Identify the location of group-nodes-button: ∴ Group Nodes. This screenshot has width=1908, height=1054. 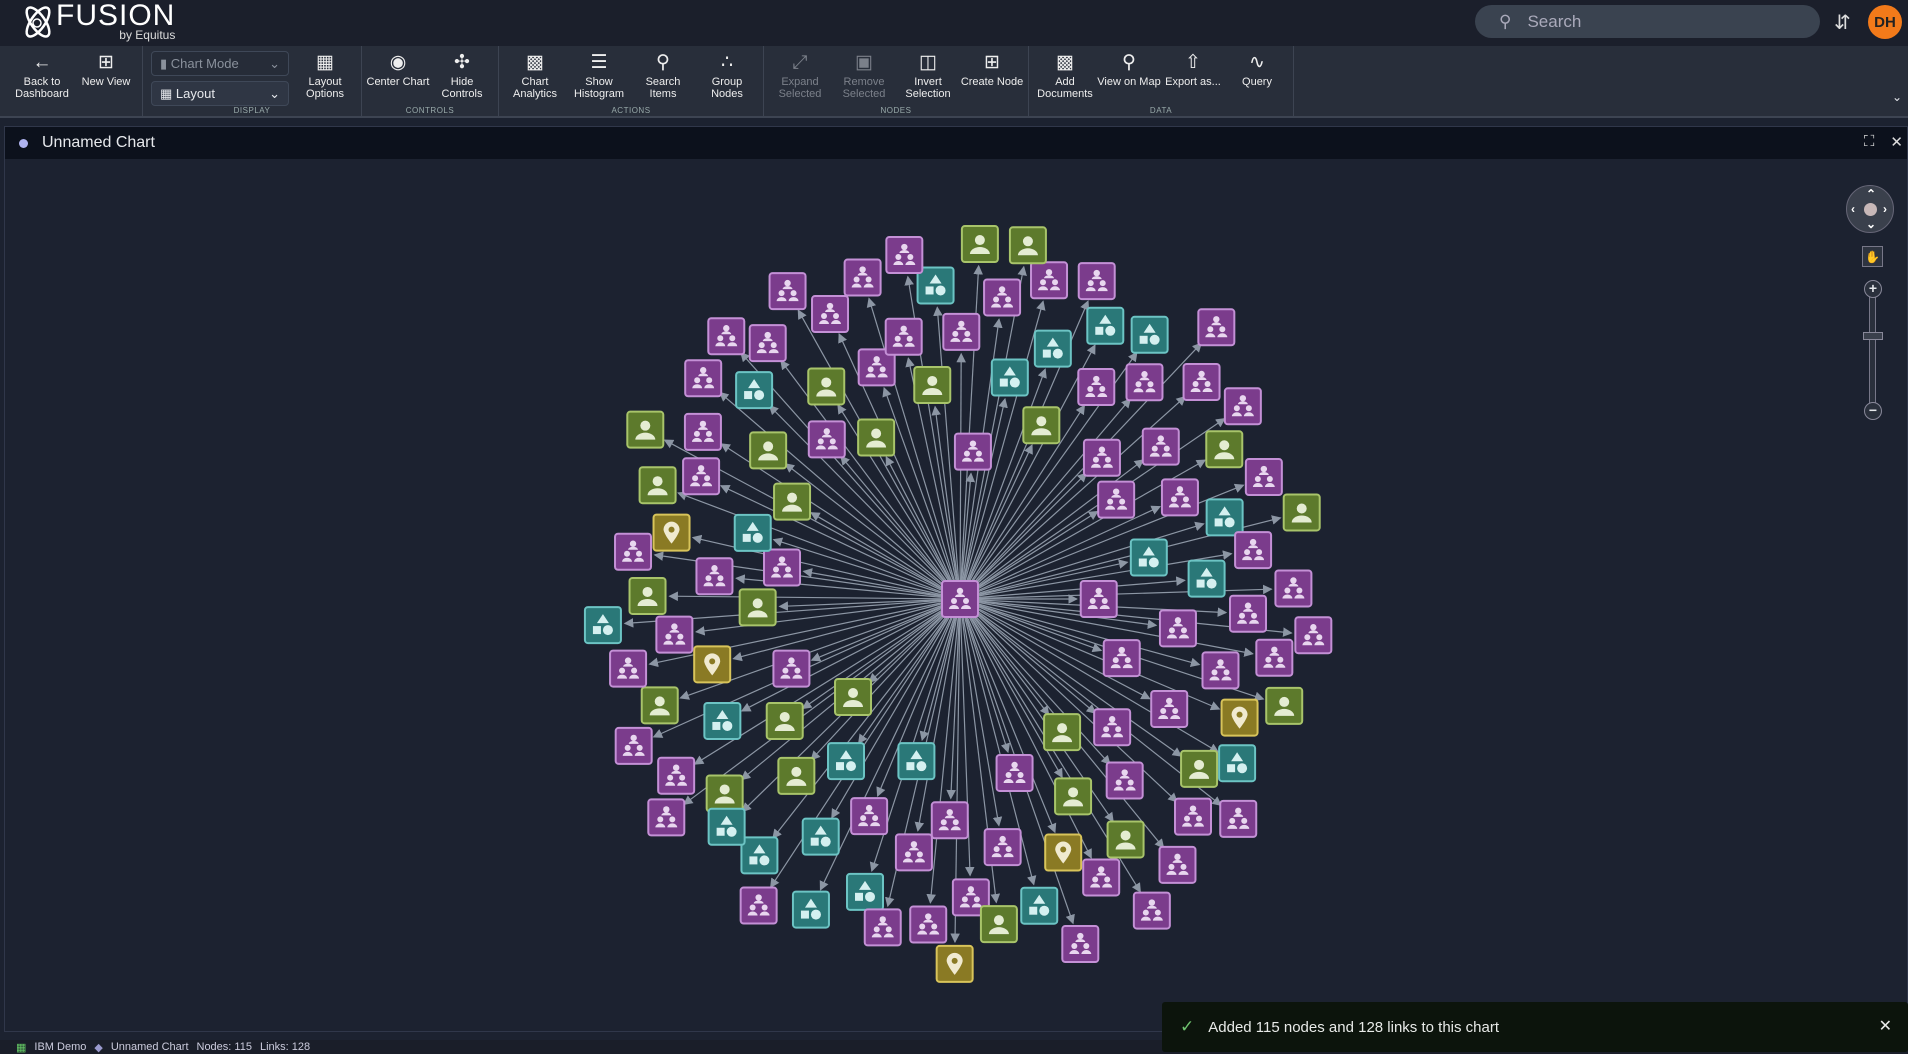
(727, 81).